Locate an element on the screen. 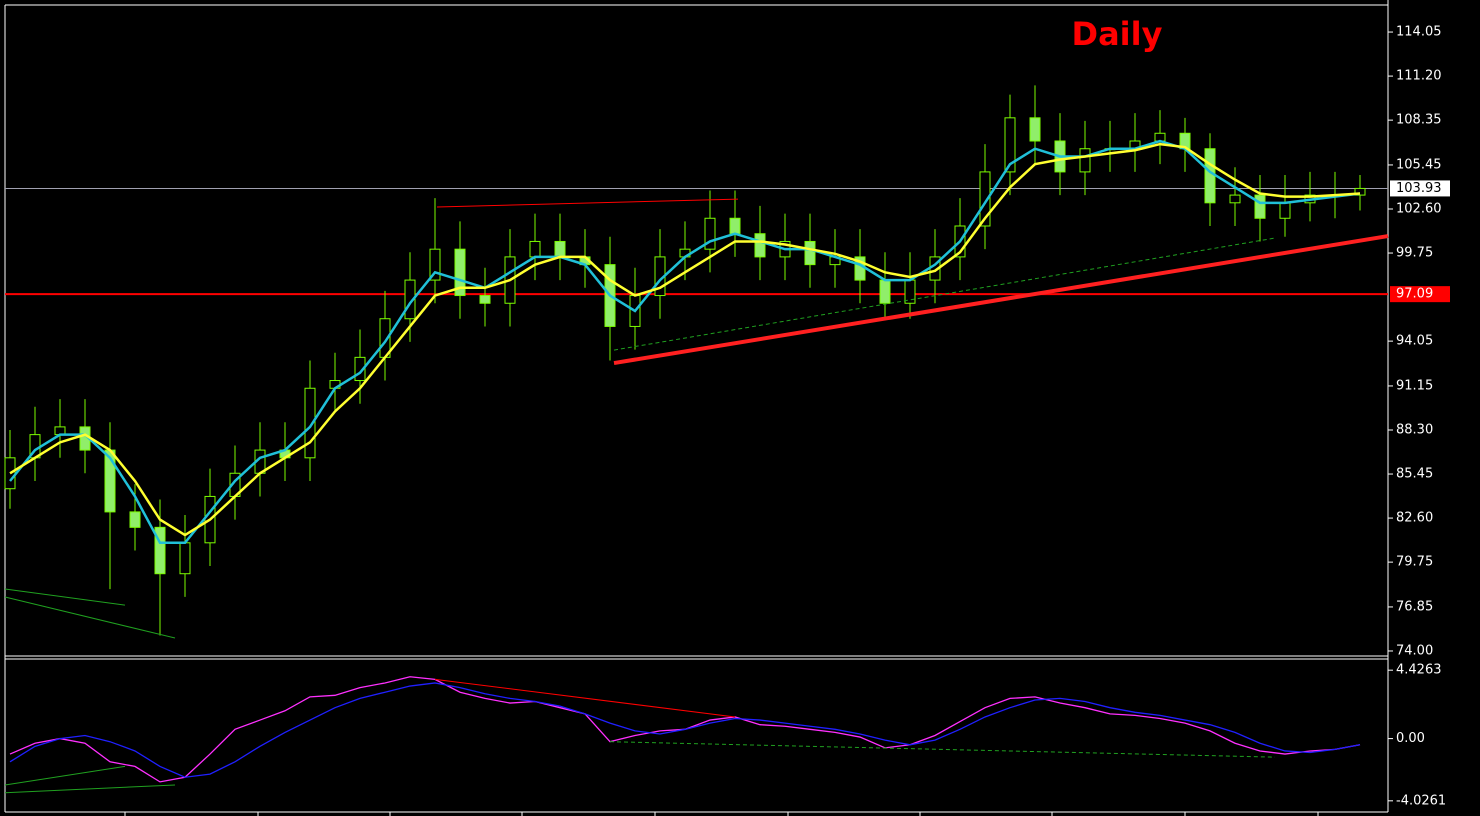  y-tick-label: 74.00 is located at coordinates (1414, 650).